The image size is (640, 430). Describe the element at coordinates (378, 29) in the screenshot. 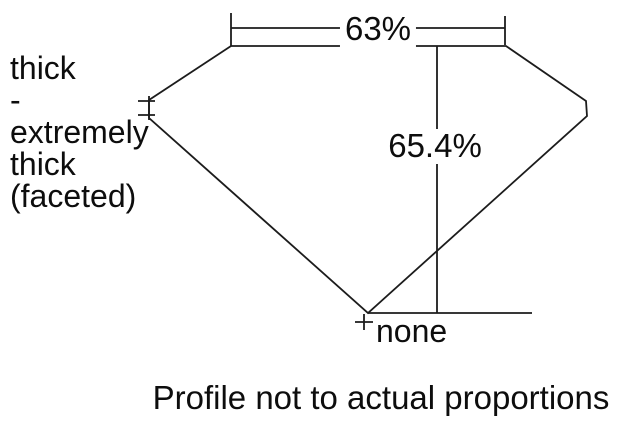

I see `table-width-label: 63%` at that location.